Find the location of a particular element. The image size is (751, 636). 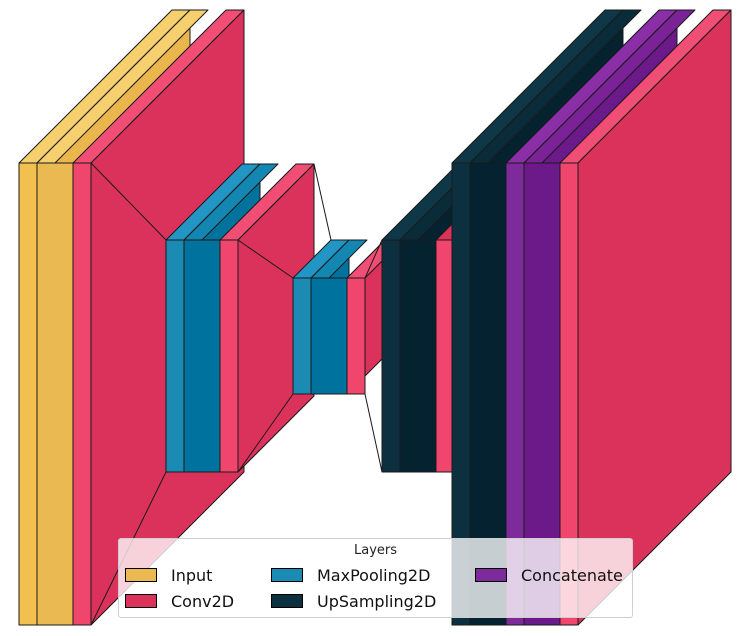

legend-swatch-conv2d is located at coordinates (141, 601).